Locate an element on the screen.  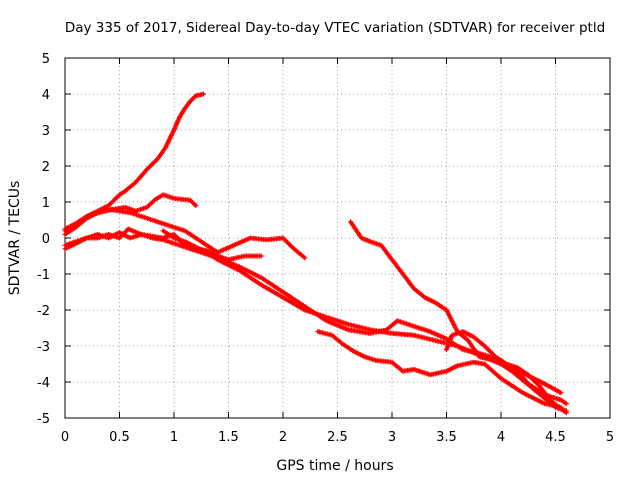
x-tick-label: 0 is located at coordinates (65, 437).